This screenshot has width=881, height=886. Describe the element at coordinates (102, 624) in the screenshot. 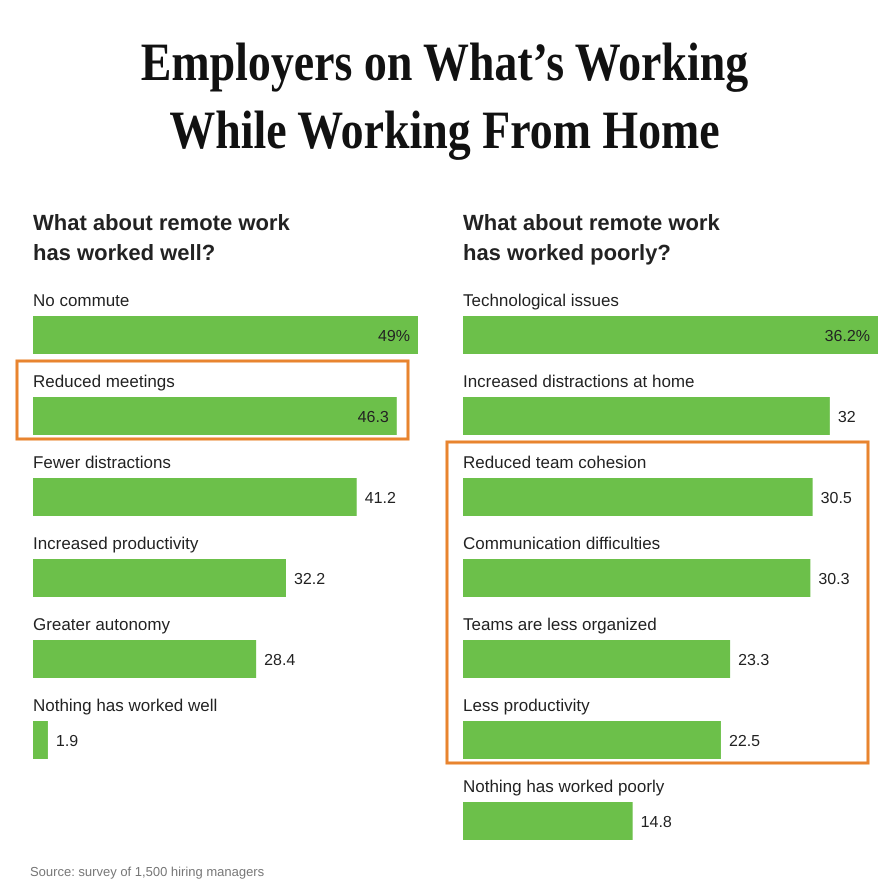

I see `y-tick-label: Greater autonomy` at that location.